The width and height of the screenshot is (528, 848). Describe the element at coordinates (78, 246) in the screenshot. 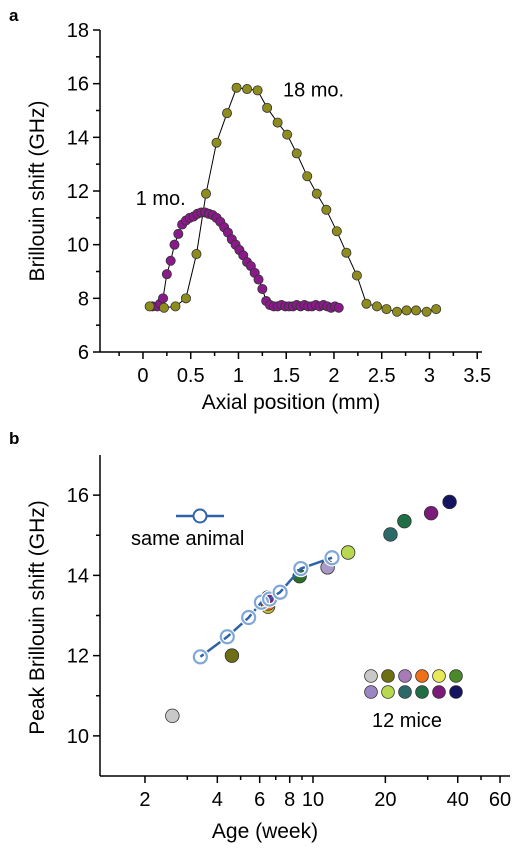

I see `panel-a-y-tick-label: 10` at that location.